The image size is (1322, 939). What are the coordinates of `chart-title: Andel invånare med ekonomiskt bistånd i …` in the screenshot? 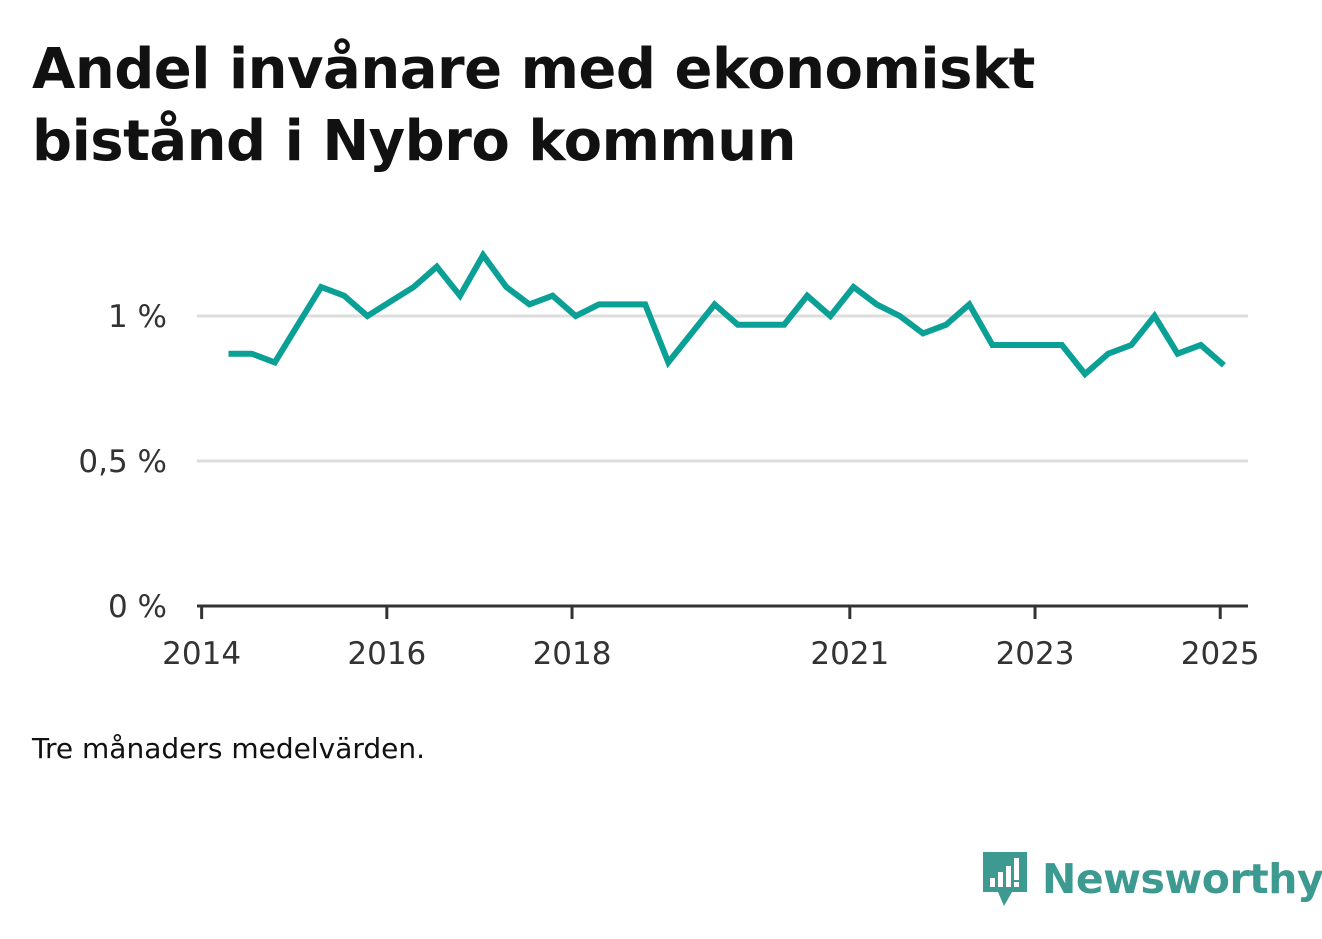 It's located at (632, 106).